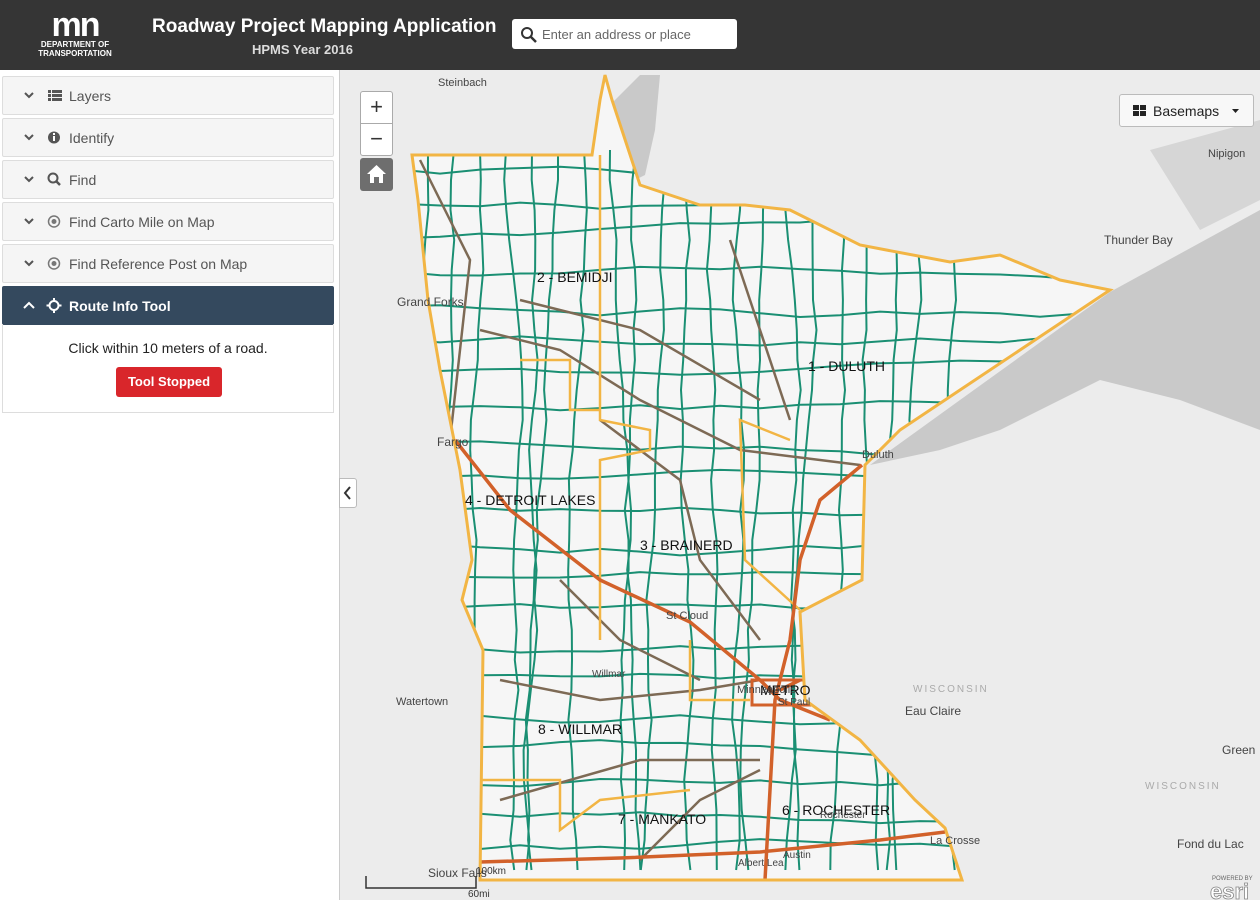  I want to click on scale-bar, so click(421, 882).